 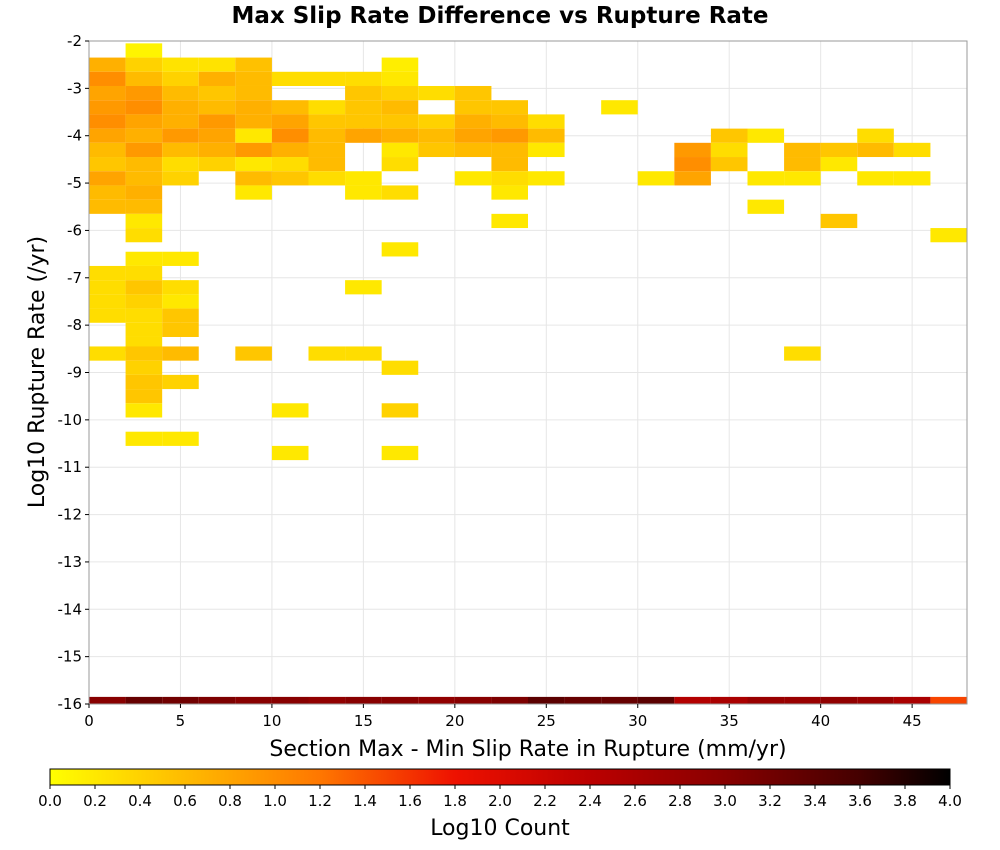 I want to click on y-tick-label: -2, so click(x=74, y=41).